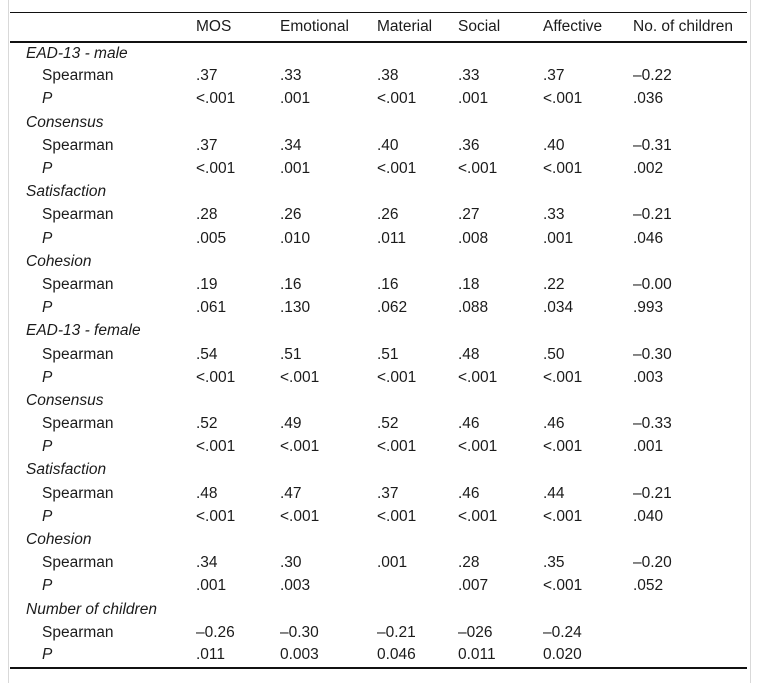 The image size is (761, 683). I want to click on group-header-row: Cohesion, so click(378, 261).